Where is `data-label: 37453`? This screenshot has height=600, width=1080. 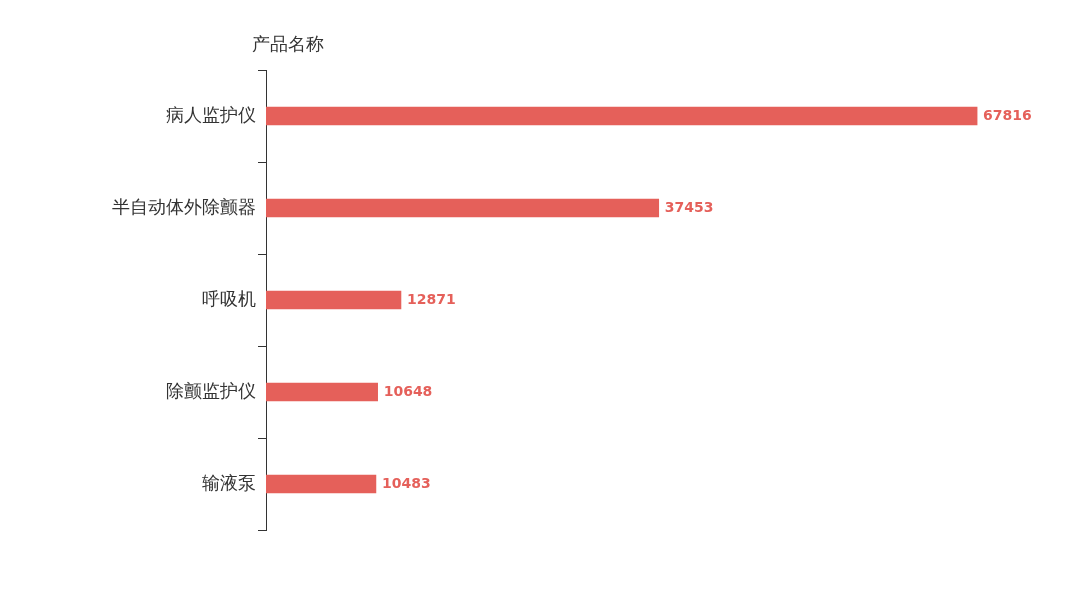 data-label: 37453 is located at coordinates (689, 206).